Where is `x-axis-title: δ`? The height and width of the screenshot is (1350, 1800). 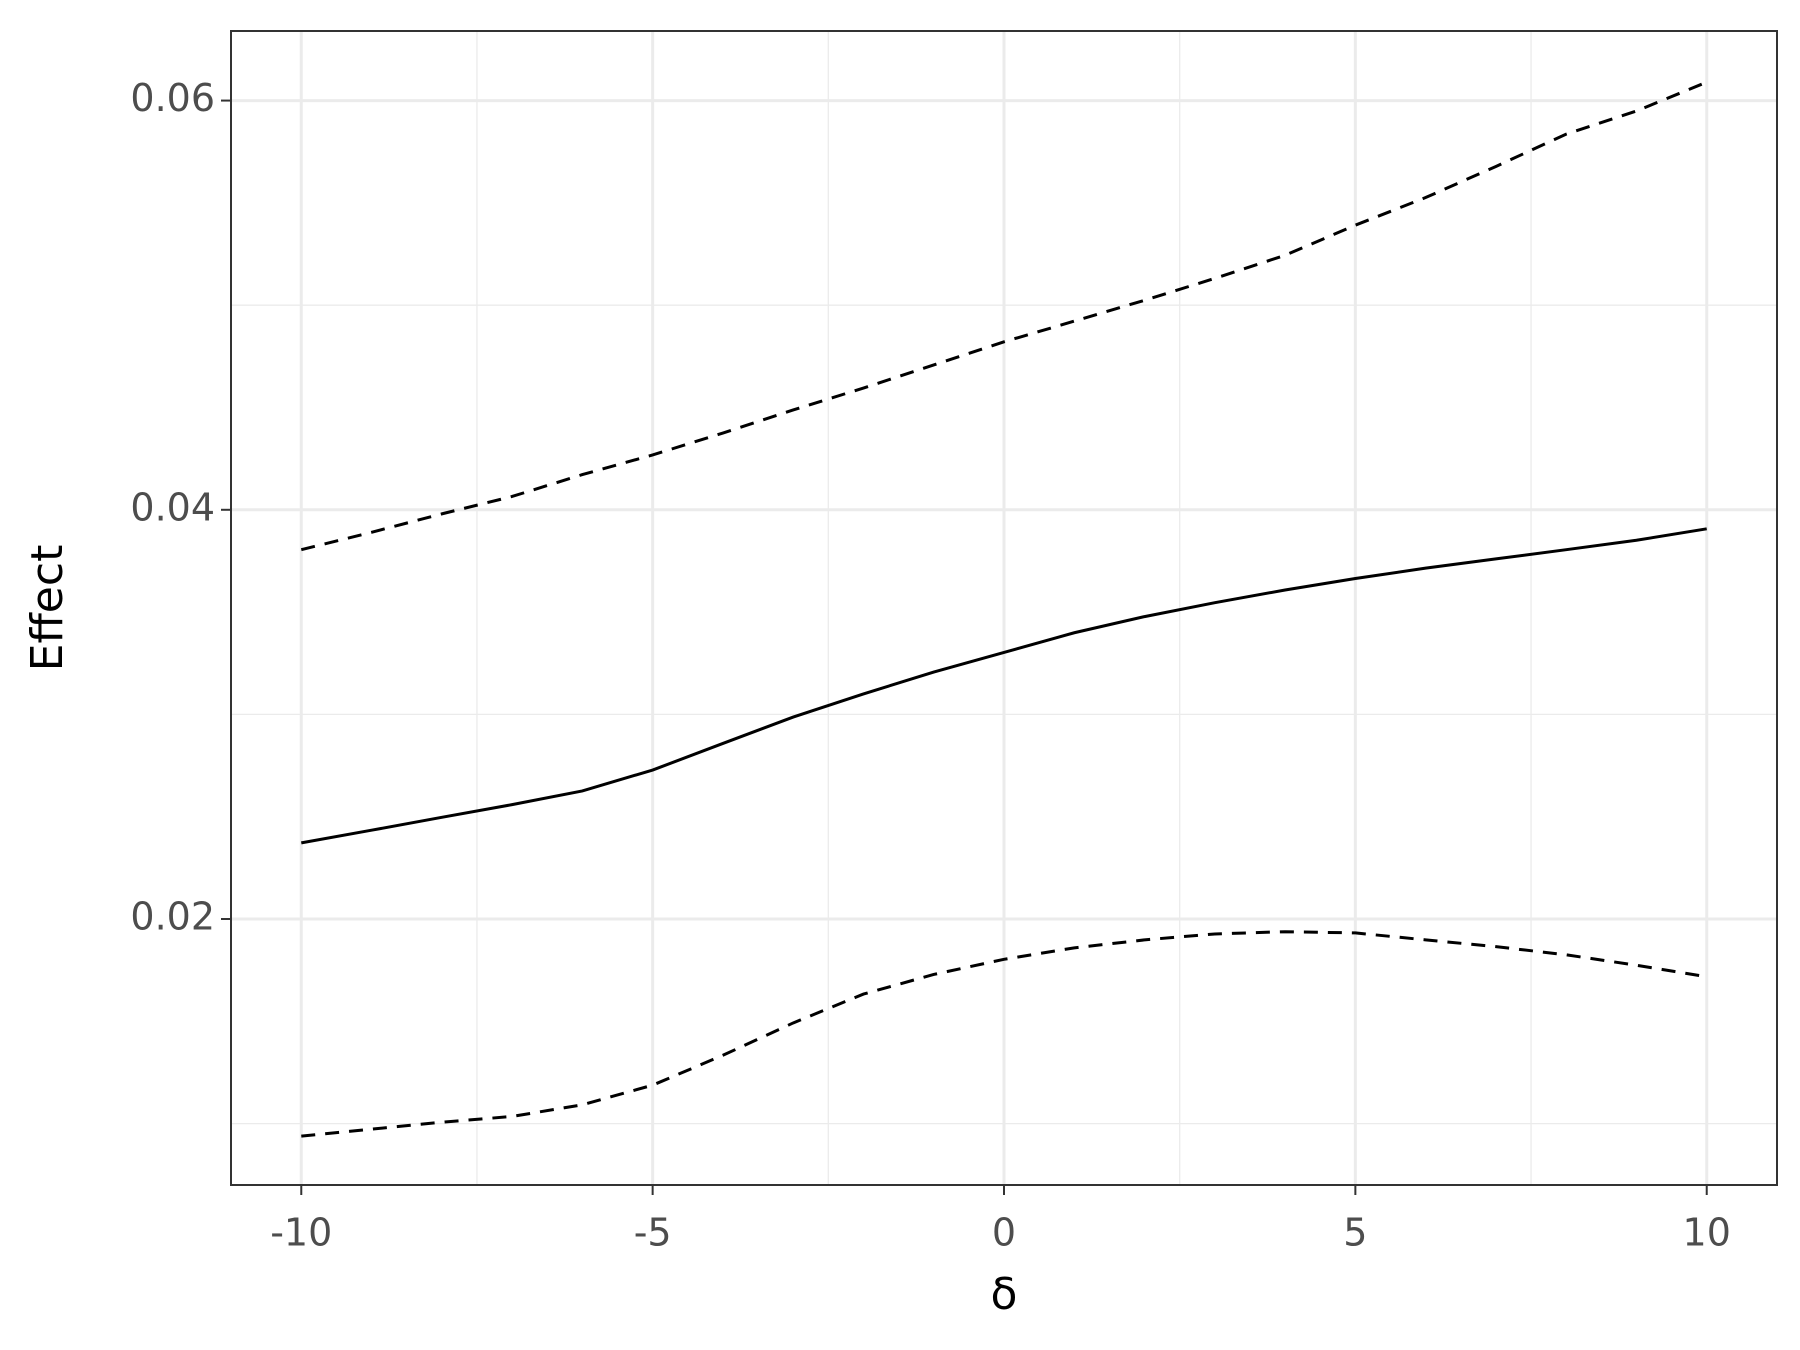
x-axis-title: δ is located at coordinates (1004, 1294).